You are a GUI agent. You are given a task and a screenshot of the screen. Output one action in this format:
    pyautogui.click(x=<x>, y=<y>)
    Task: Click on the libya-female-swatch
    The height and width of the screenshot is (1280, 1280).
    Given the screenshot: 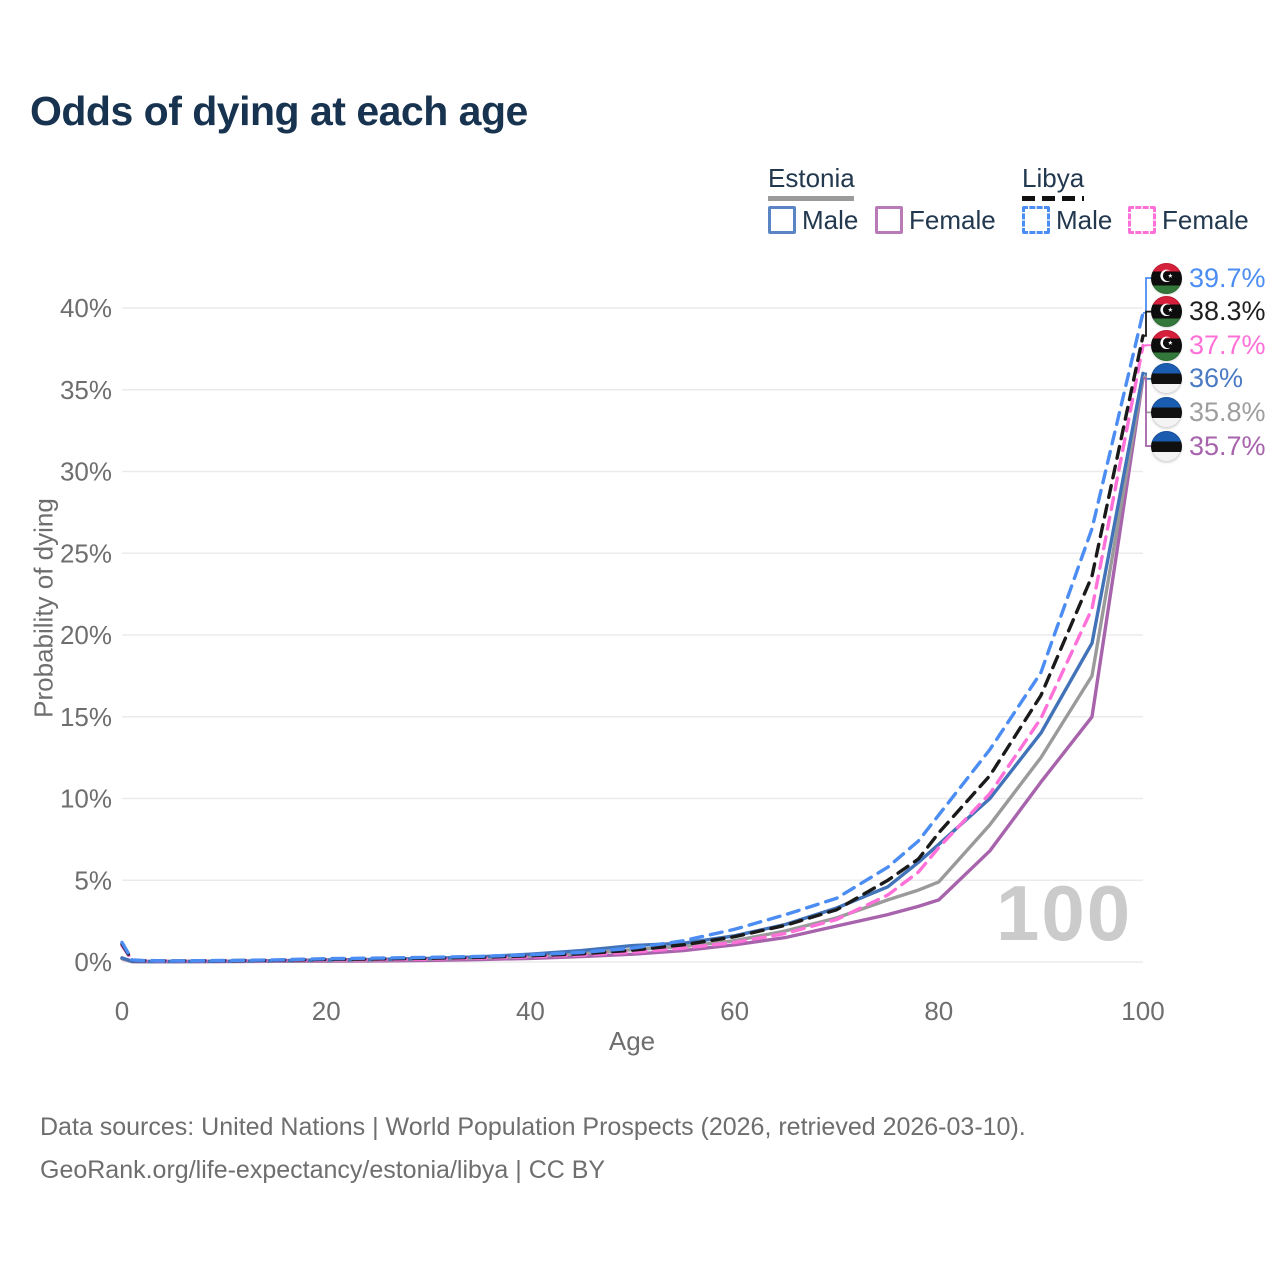 What is the action you would take?
    pyautogui.click(x=1142, y=220)
    